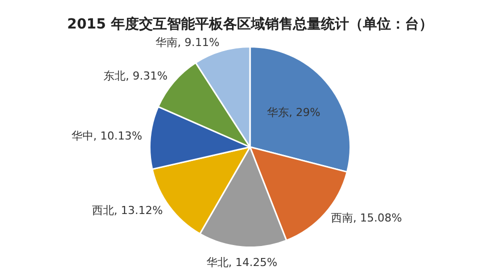  I want to click on slice-label: 西南, 15.08%, so click(366, 218).